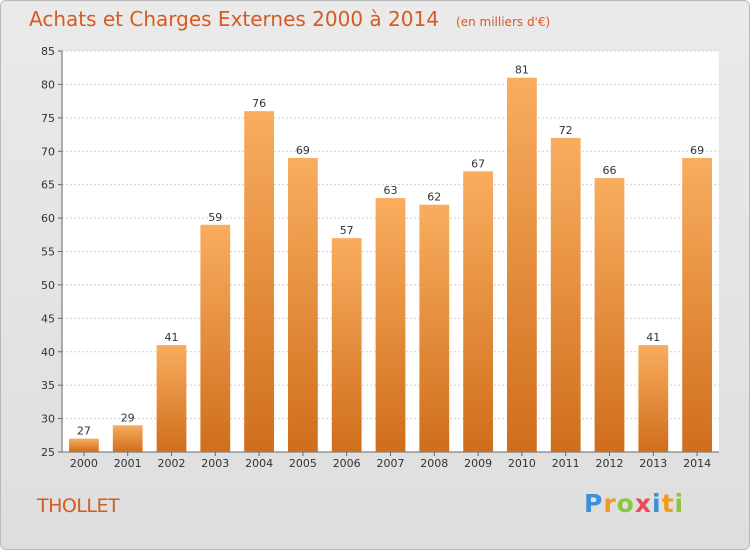  Describe the element at coordinates (610, 463) in the screenshot. I see `x-tick-label: 2012` at that location.